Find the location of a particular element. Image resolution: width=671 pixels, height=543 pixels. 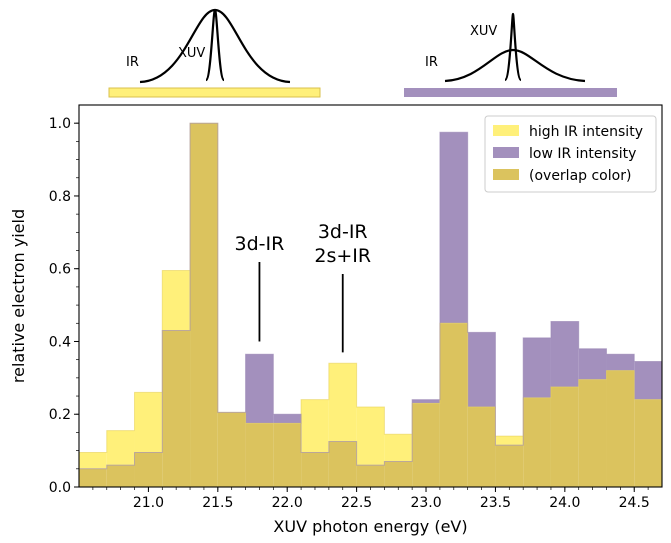

y-tick-label: 0.2 is located at coordinates (60, 415).